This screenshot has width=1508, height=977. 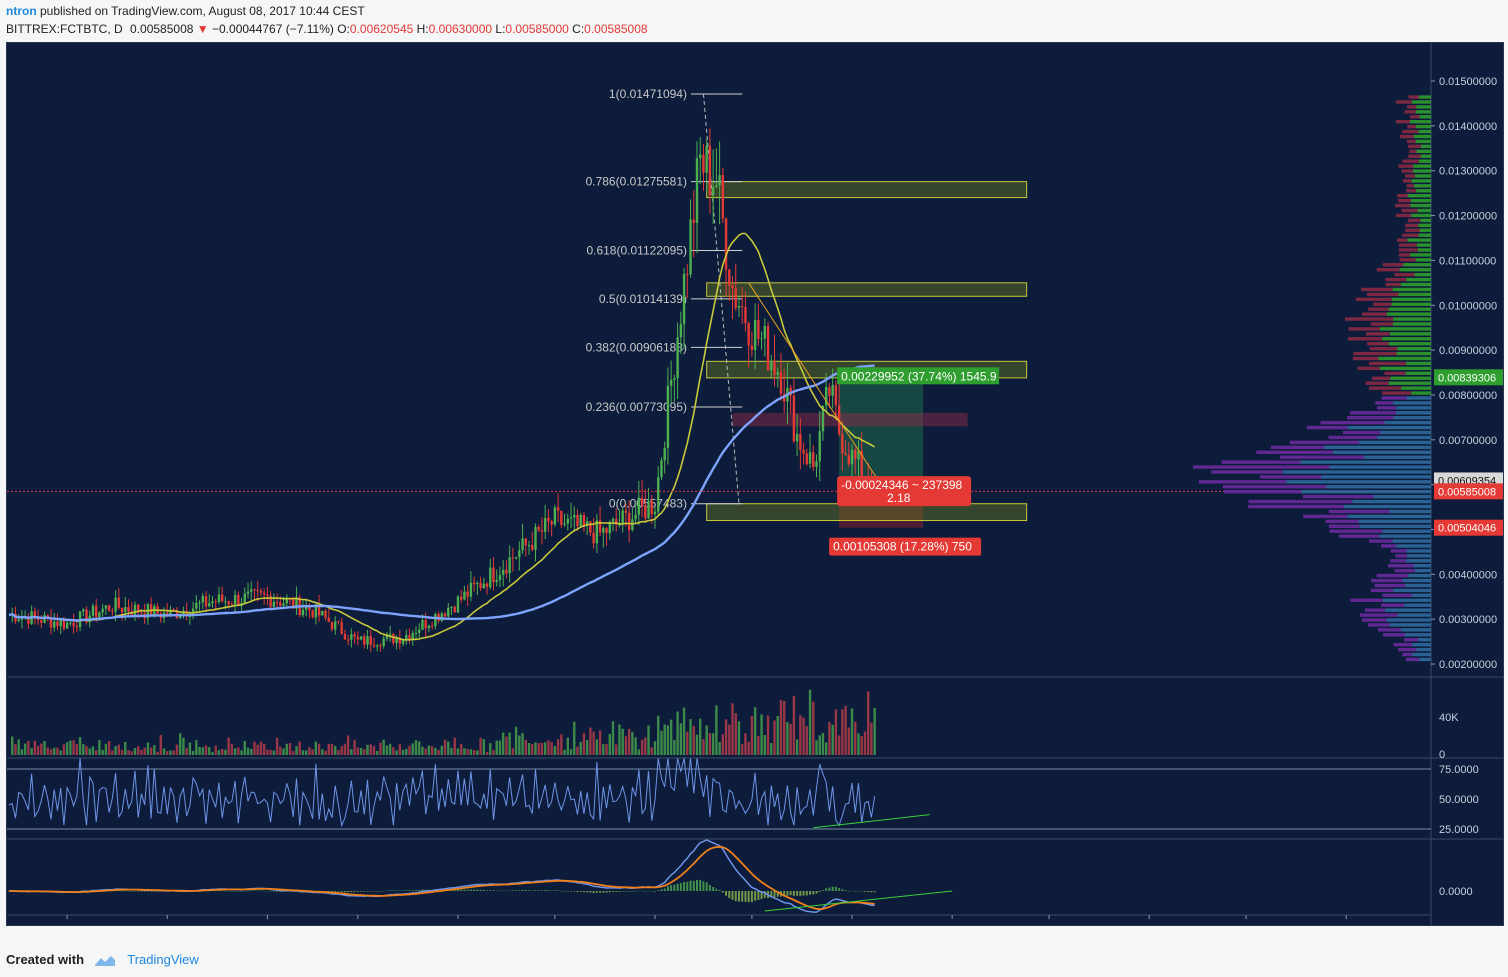 I want to click on rsi-divergence-line, so click(x=871, y=821).